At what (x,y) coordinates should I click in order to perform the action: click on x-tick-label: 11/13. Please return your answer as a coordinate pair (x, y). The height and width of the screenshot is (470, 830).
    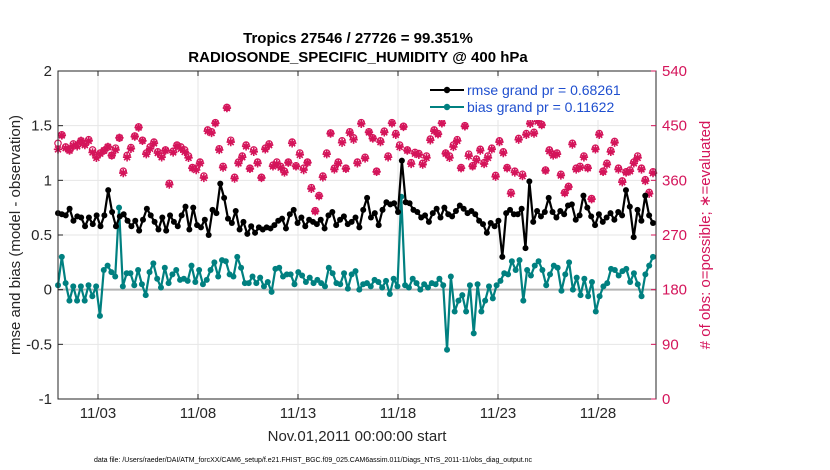
    Looking at the image, I should click on (298, 413).